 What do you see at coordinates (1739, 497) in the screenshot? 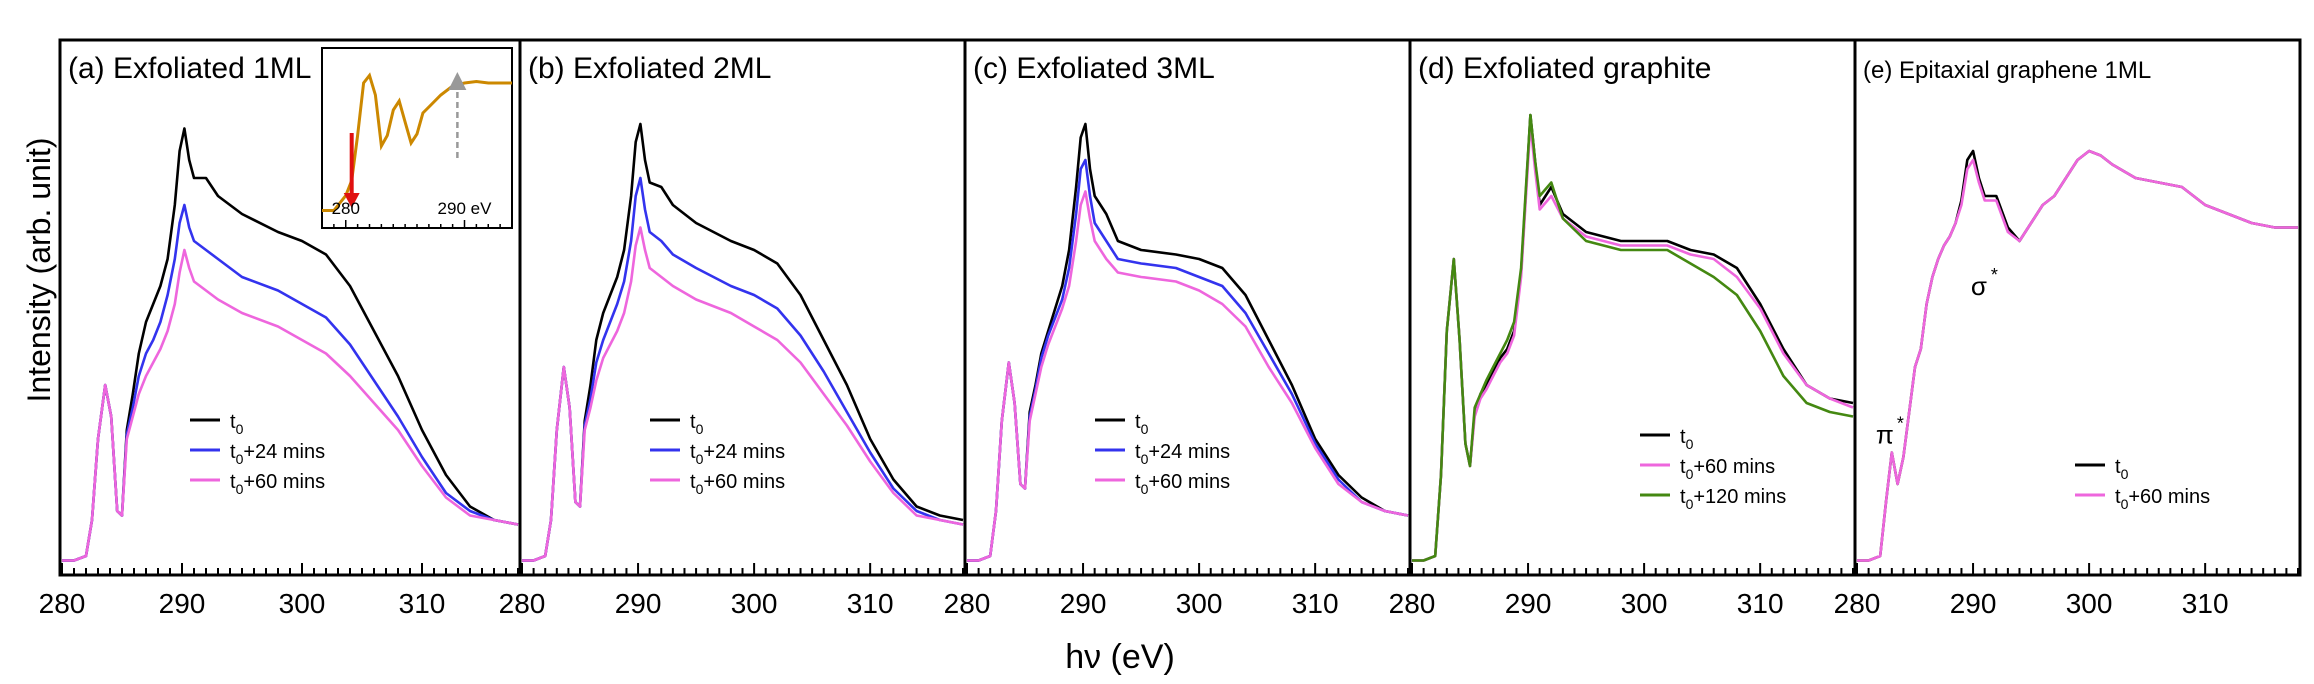
I see `legend-label-rest: +120 mins` at bounding box center [1739, 497].